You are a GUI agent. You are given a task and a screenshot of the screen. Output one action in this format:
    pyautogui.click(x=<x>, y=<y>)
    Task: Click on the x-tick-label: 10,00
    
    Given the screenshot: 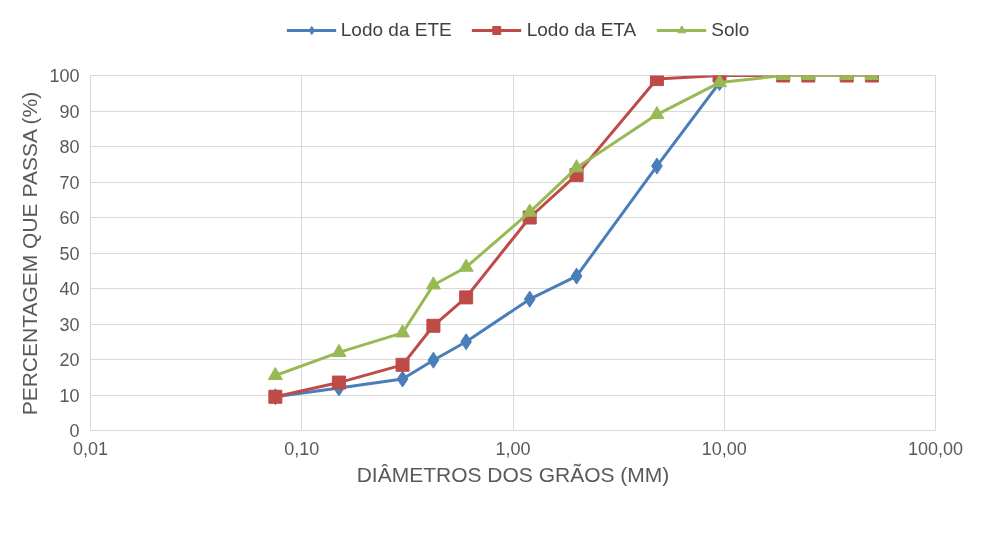 What is the action you would take?
    pyautogui.click(x=724, y=448)
    